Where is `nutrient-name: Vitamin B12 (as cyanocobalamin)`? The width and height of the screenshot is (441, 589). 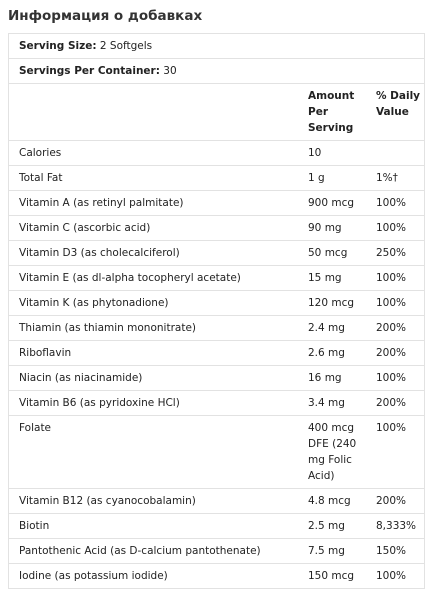
nutrient-name: Vitamin B12 (as cyanocobalamin) is located at coordinates (153, 501).